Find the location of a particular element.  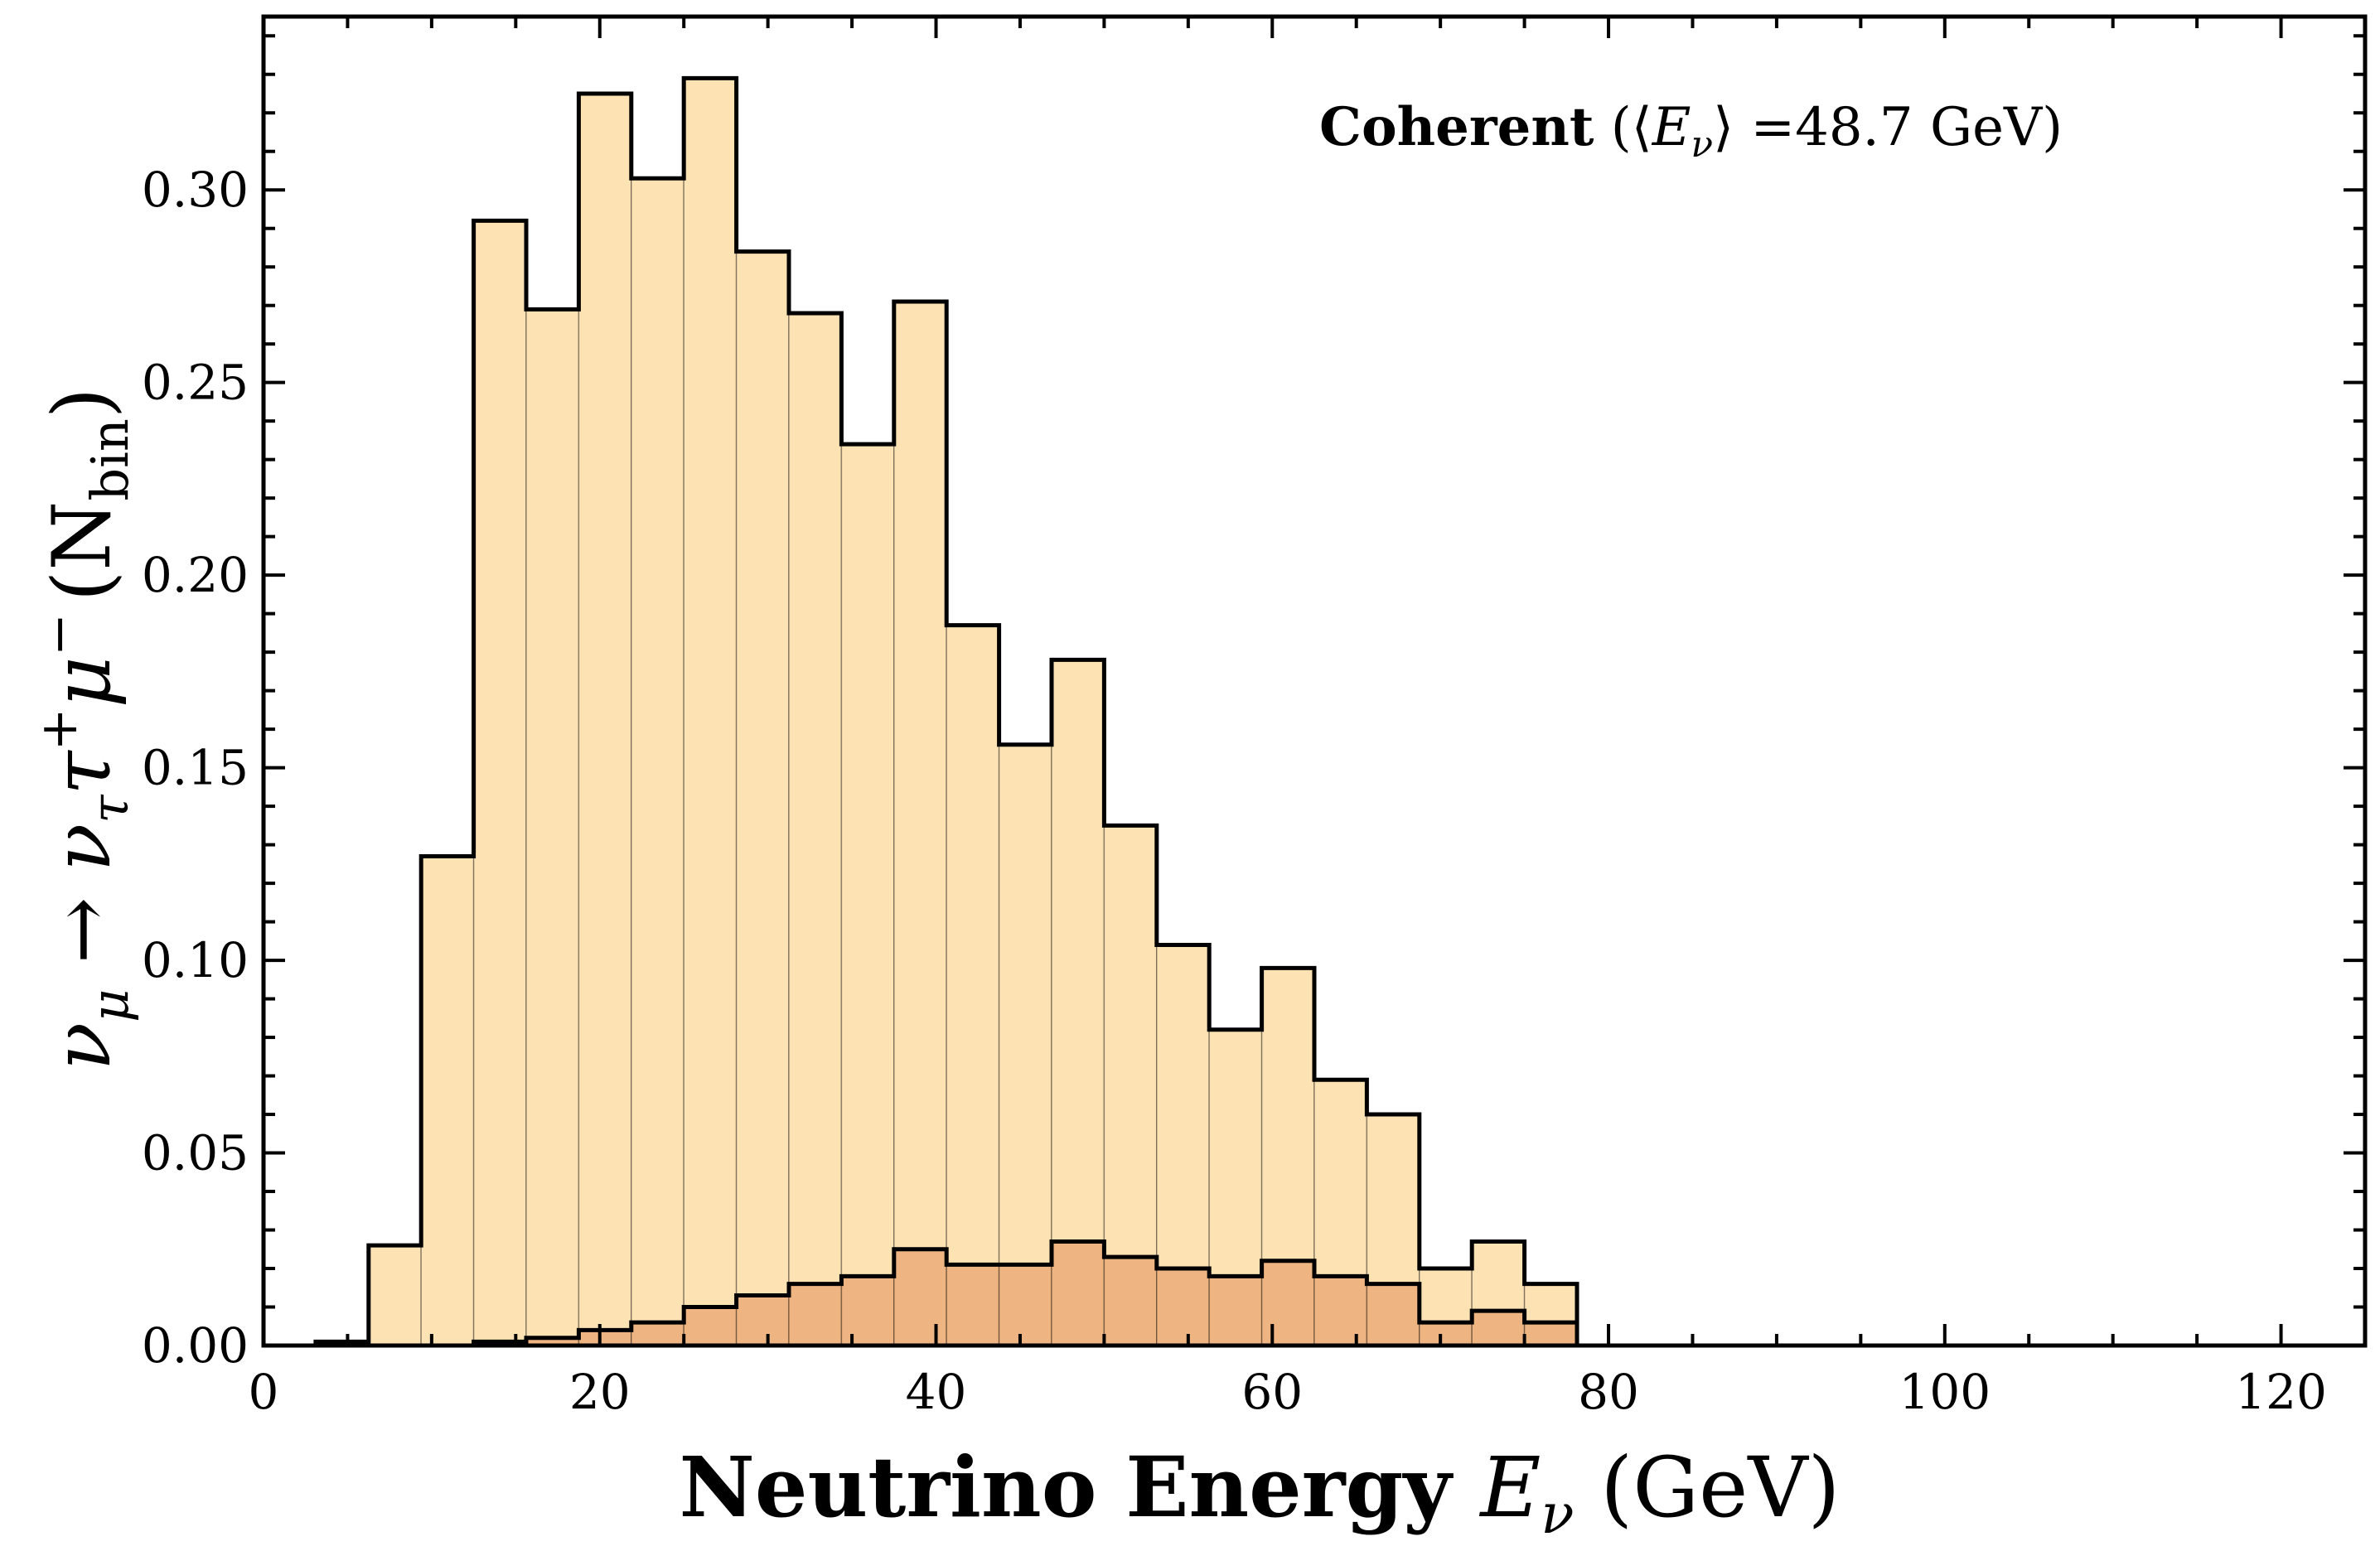

y-tick-label: 0.30 is located at coordinates (195, 190).